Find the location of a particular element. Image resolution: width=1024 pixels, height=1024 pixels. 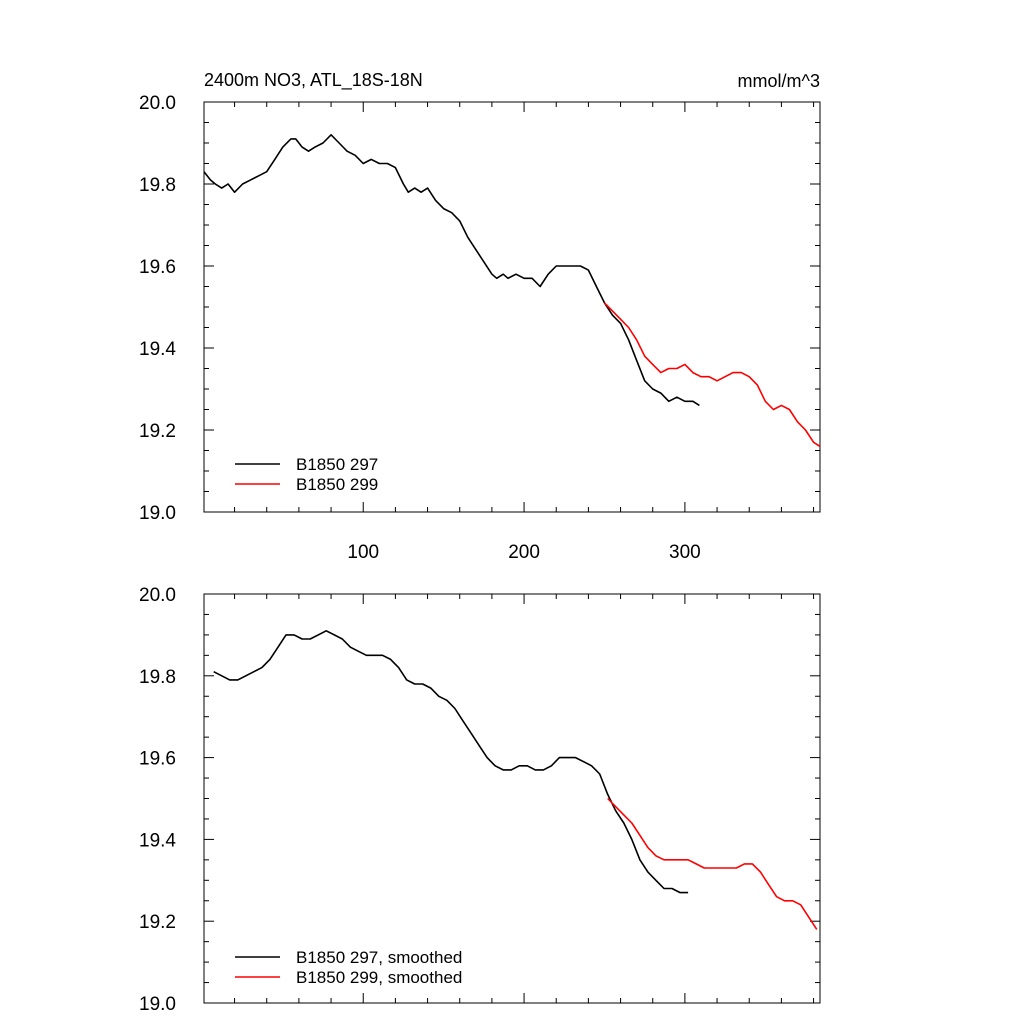

units-label: mmol/m^3 is located at coordinates (779, 81).